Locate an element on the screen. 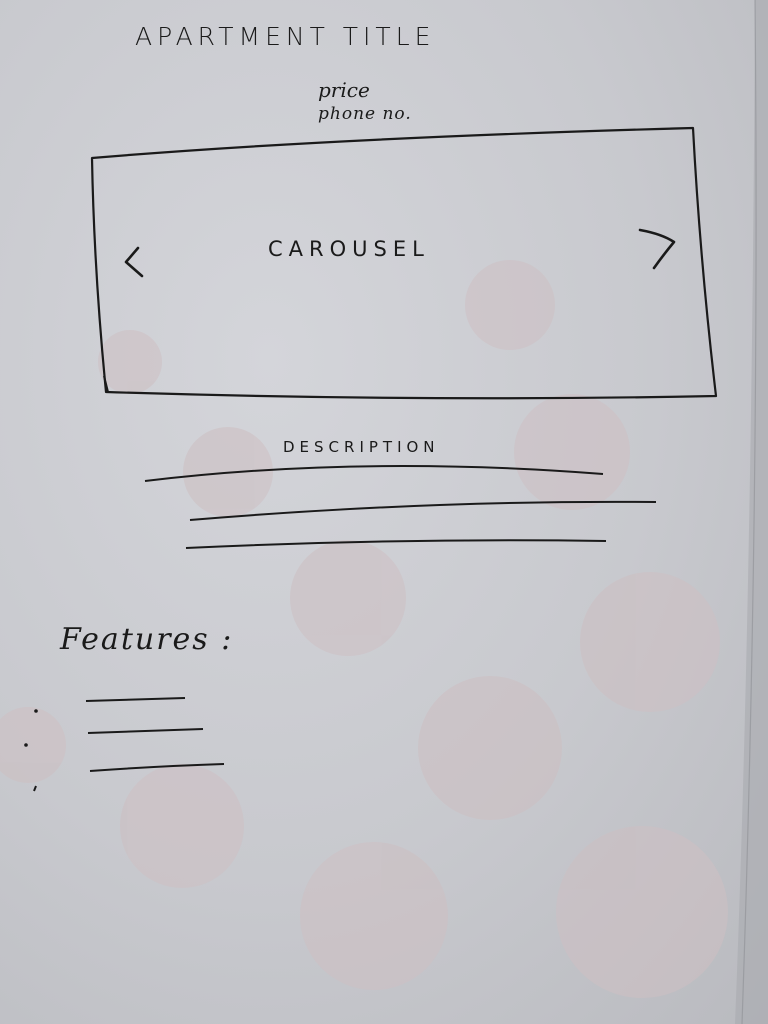  features-heading: Features : is located at coordinates (147, 639).